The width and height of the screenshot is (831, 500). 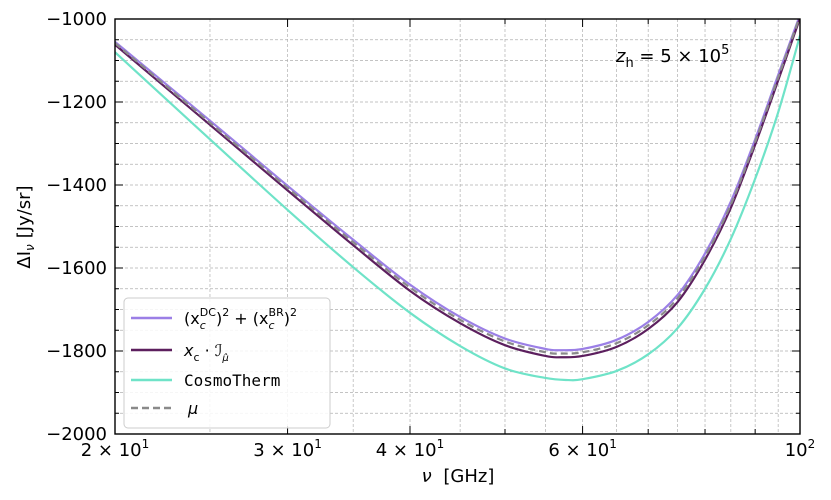 I want to click on y-tick-label: −1000, so click(x=76, y=19).